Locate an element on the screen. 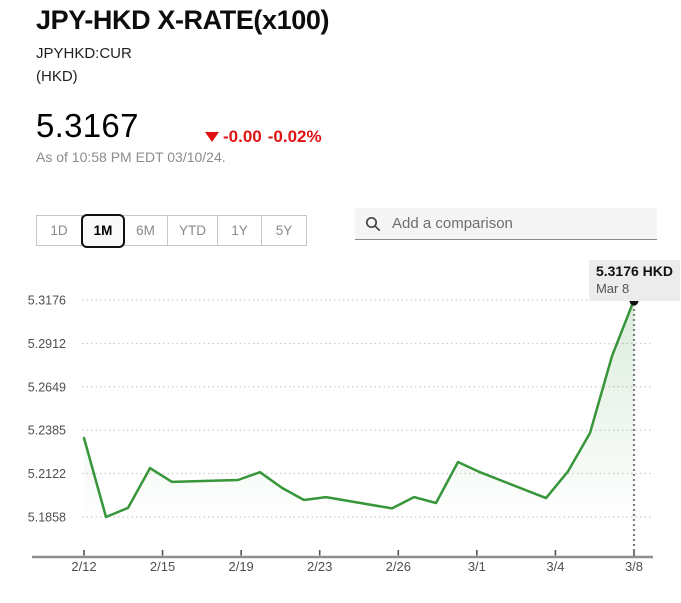  range-tab-6m: 6M is located at coordinates (146, 230).